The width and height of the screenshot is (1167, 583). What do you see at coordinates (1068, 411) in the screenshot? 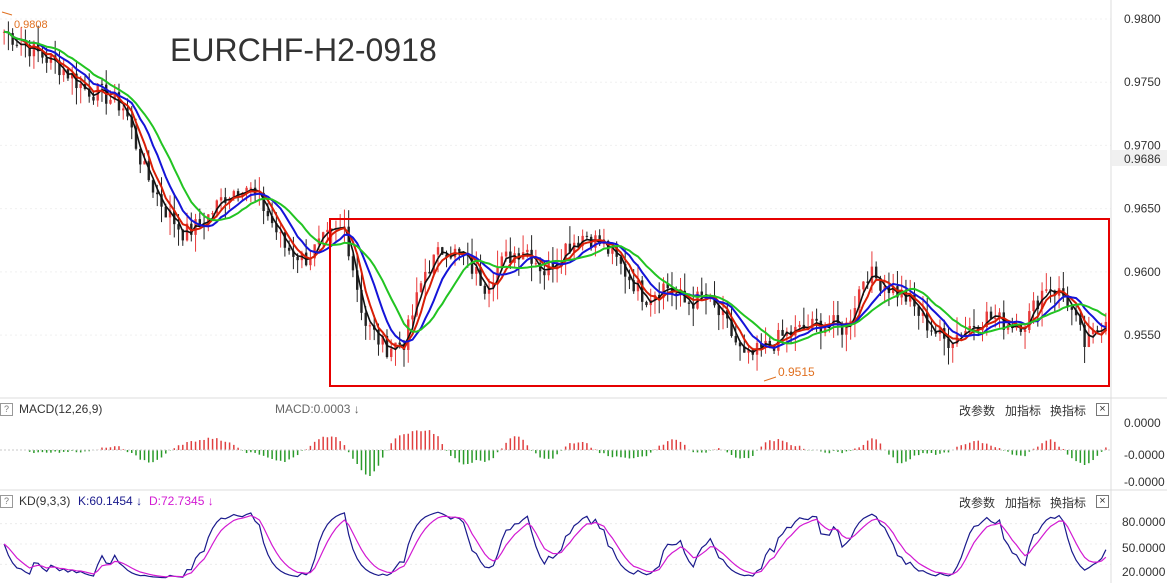
I see `macd-switch-indicator-button: 换指标` at bounding box center [1068, 411].